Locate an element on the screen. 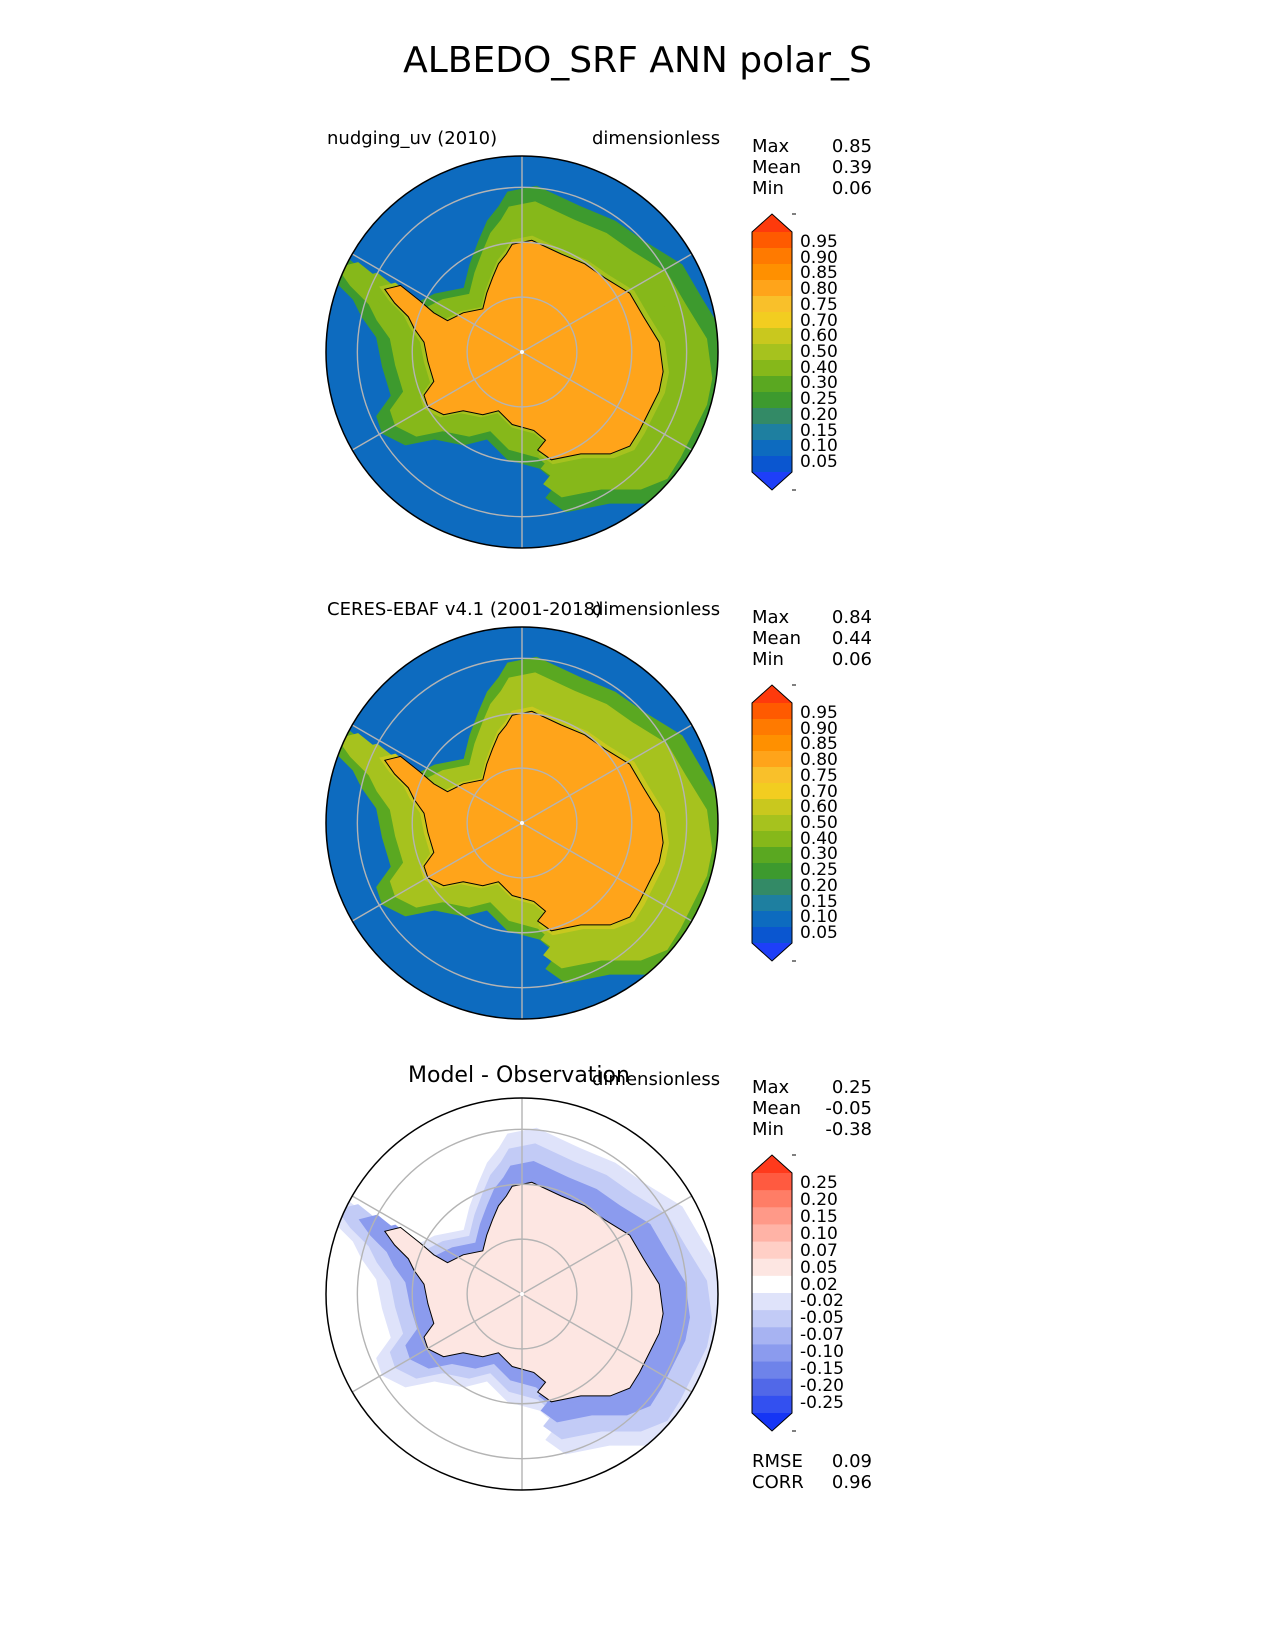 This screenshot has width=1275, height=1650. pole-marker is located at coordinates (522, 823).